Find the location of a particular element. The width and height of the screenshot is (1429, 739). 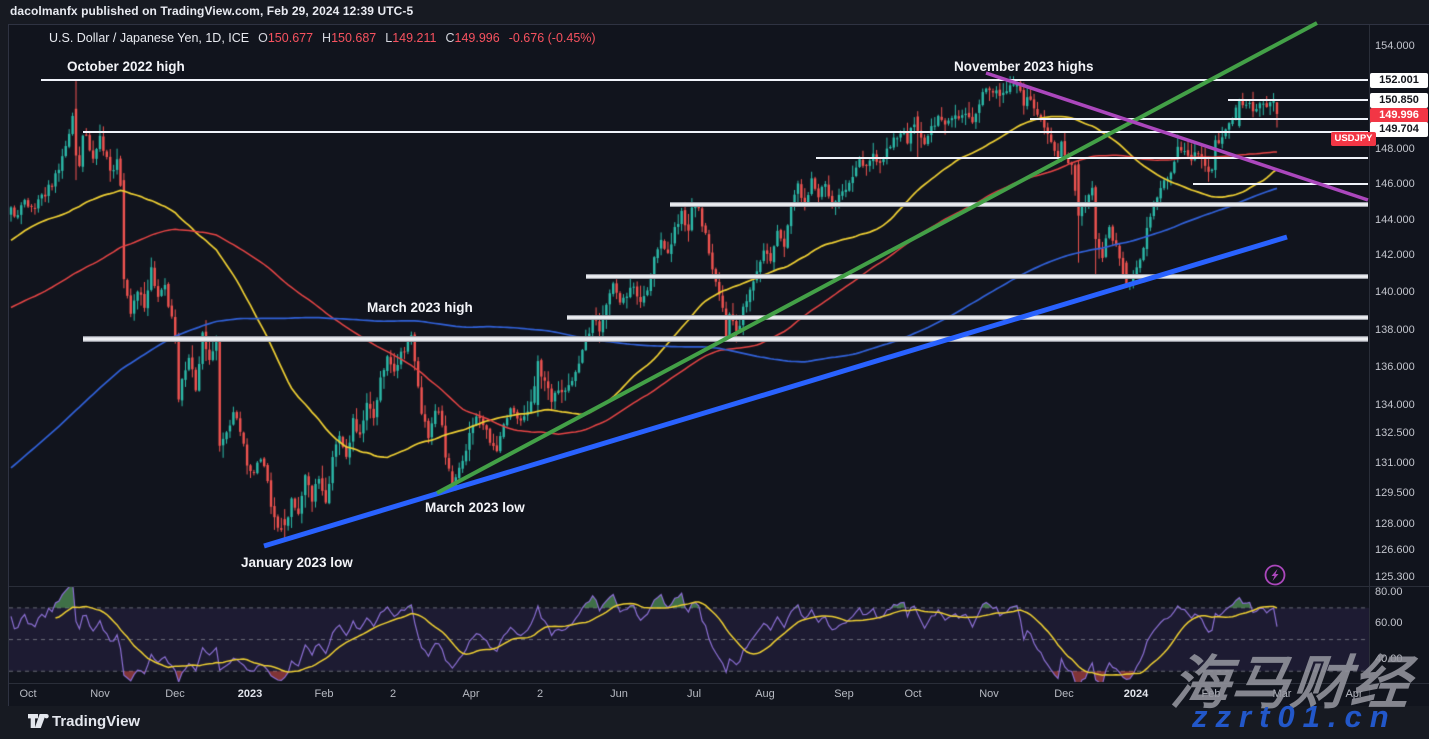

ohlc-values: O150.677 H150.687 L149.211 C149.996 is located at coordinates (374, 38).